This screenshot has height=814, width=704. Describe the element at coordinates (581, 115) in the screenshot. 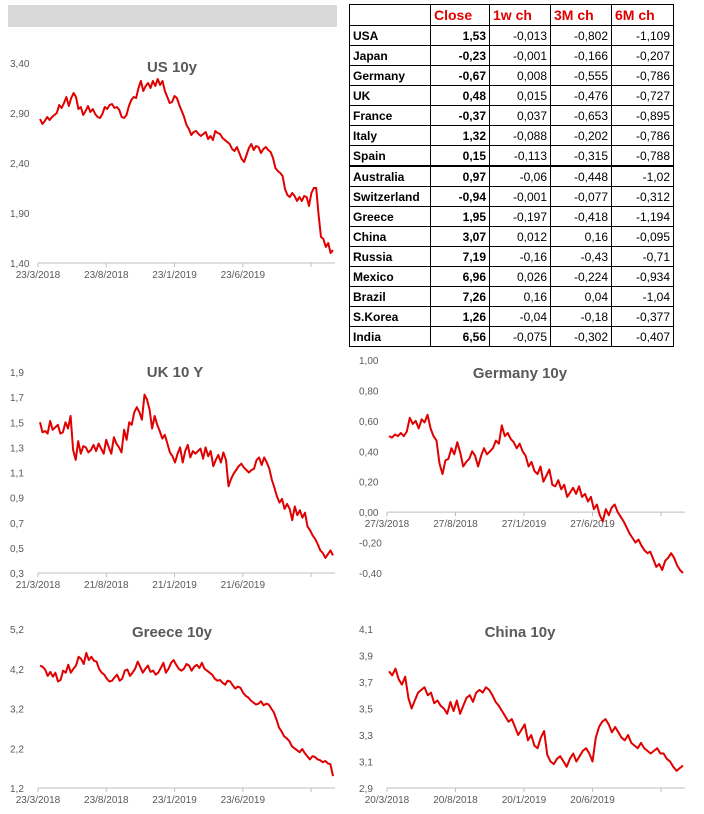

I see `change-3m-cell: -0,653` at that location.